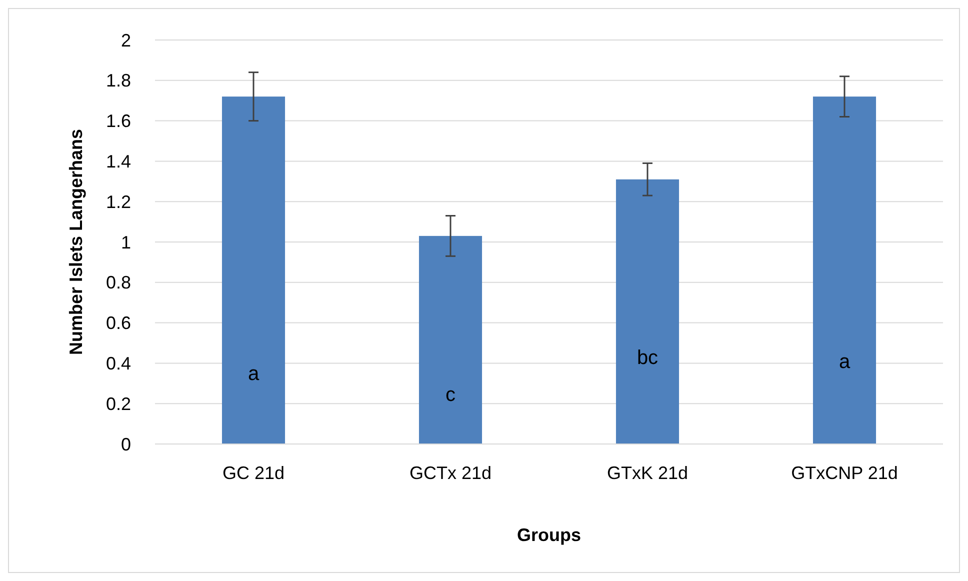 The image size is (968, 581). What do you see at coordinates (125, 40) in the screenshot?
I see `y-tick-label: 2` at bounding box center [125, 40].